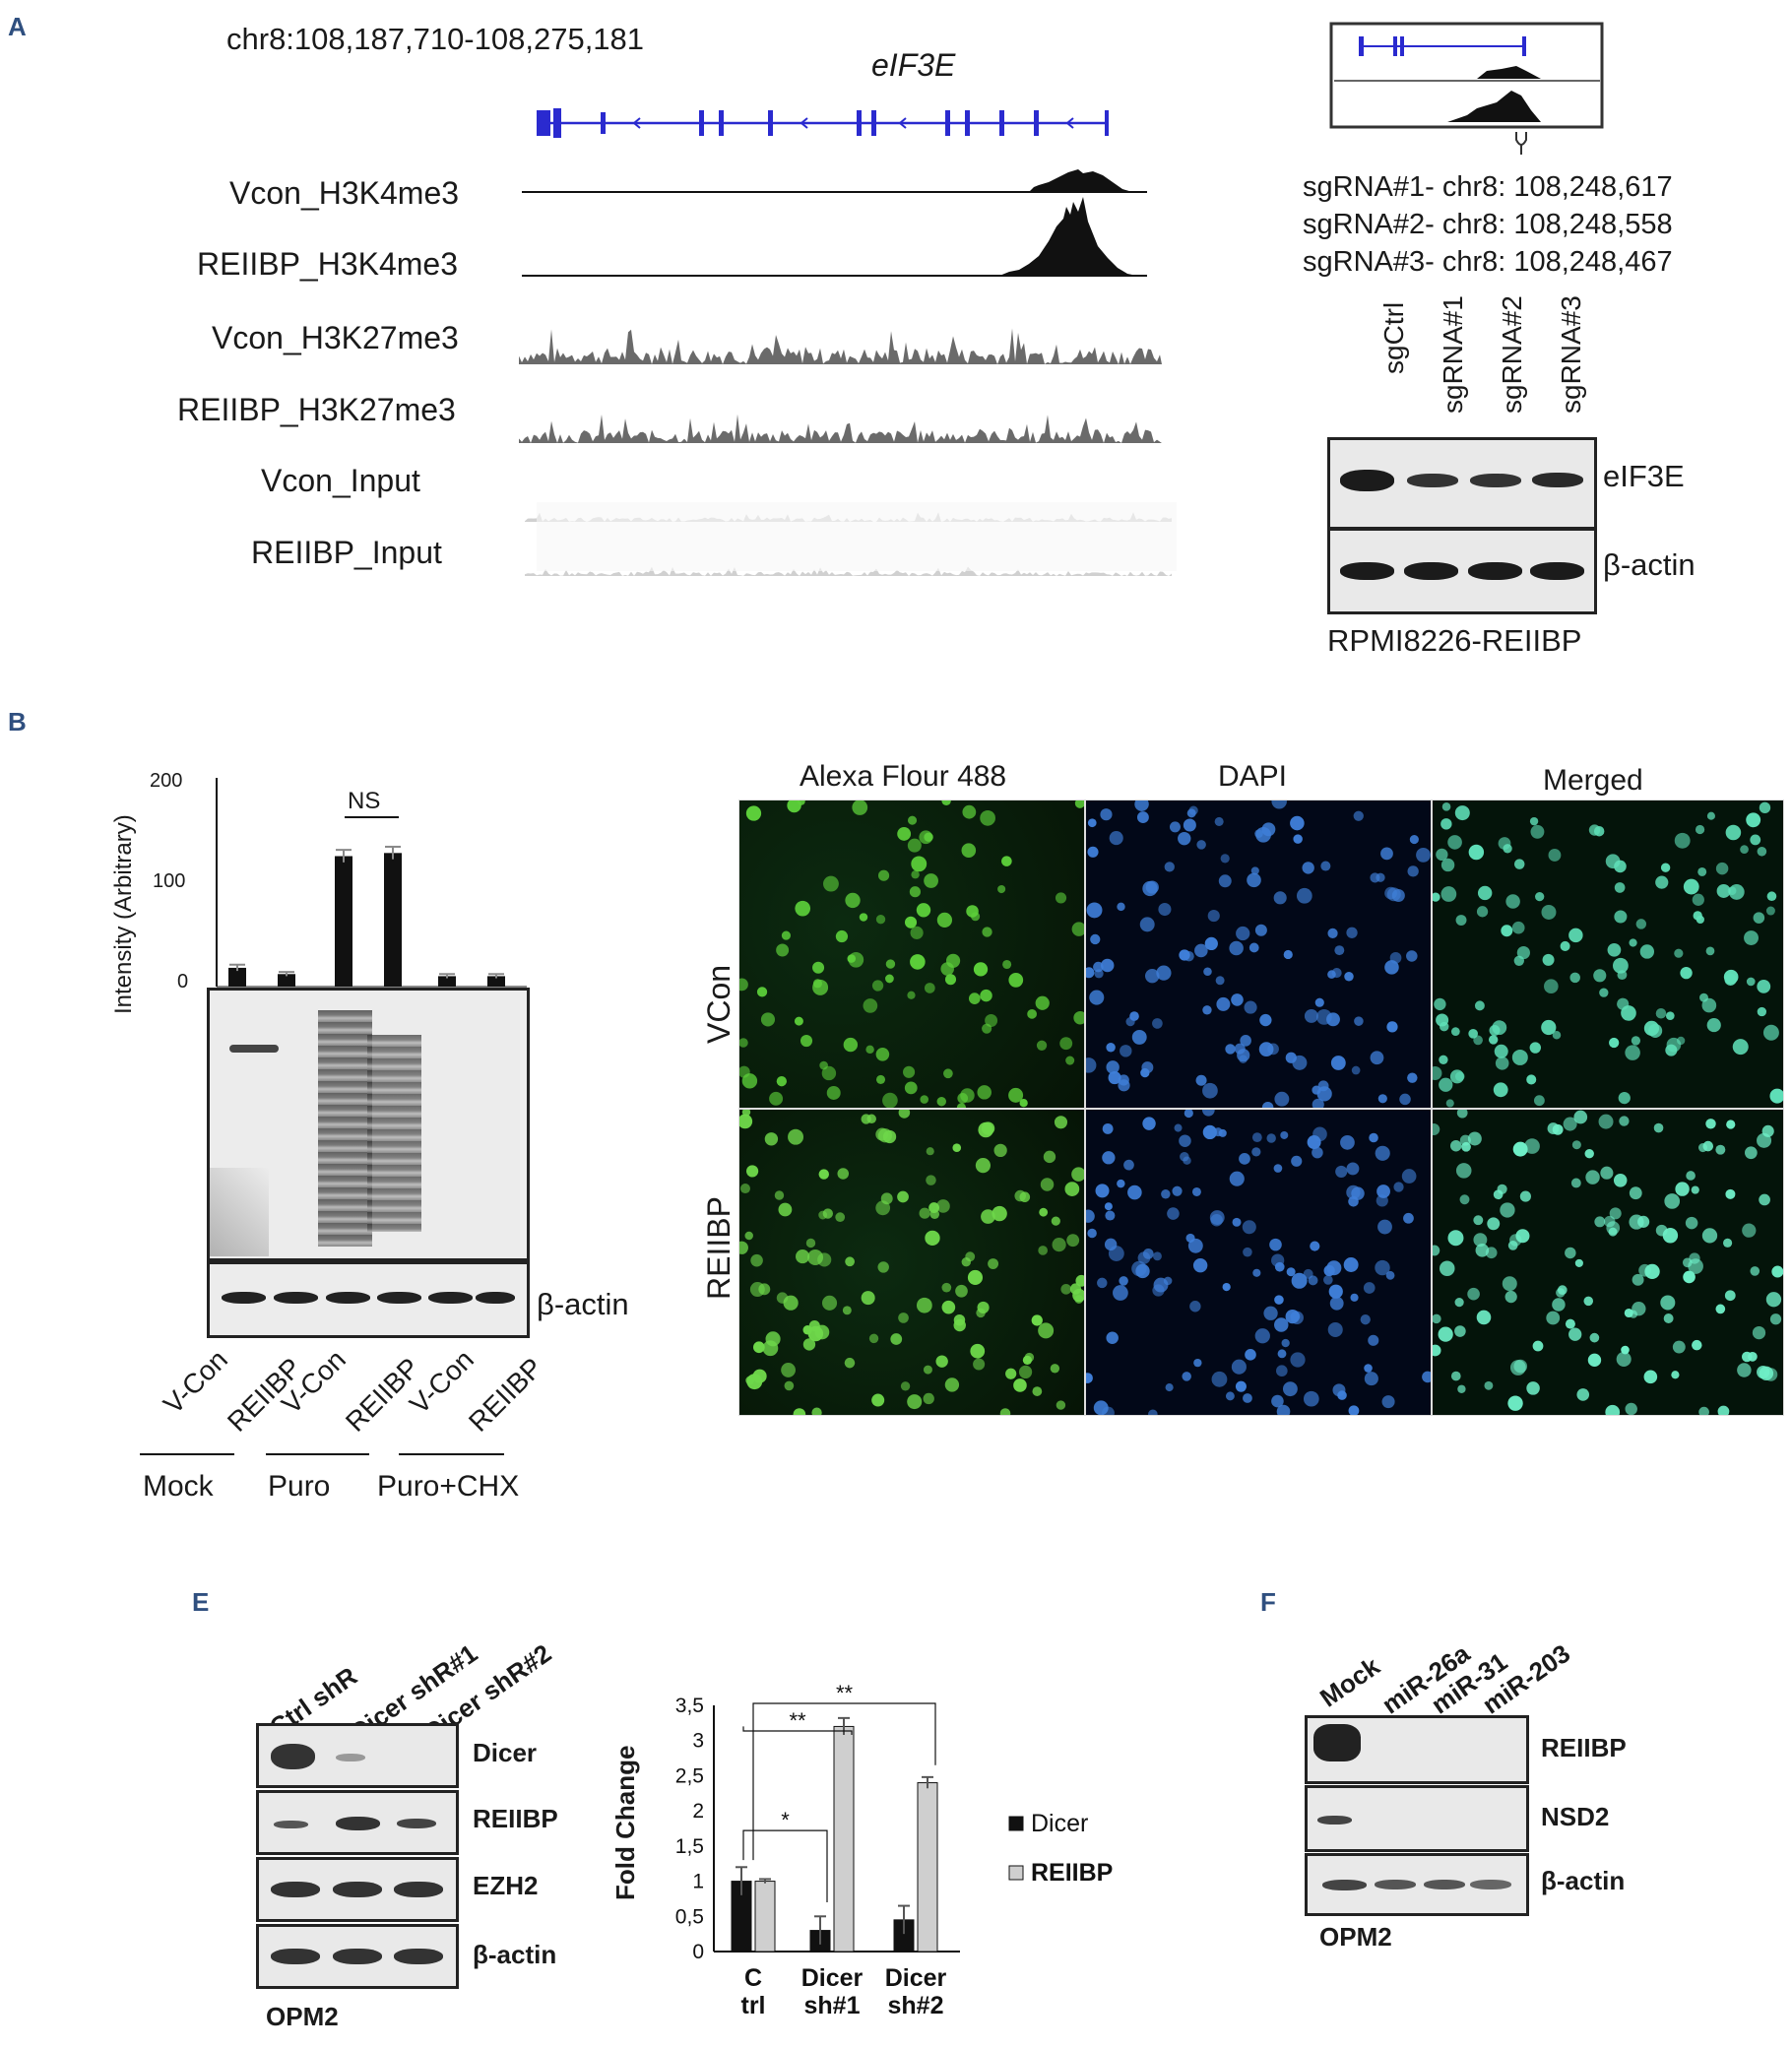 This screenshot has height=2049, width=1792. Describe the element at coordinates (1253, 776) in the screenshot. I see `micro-col-dapi: DAPI` at that location.